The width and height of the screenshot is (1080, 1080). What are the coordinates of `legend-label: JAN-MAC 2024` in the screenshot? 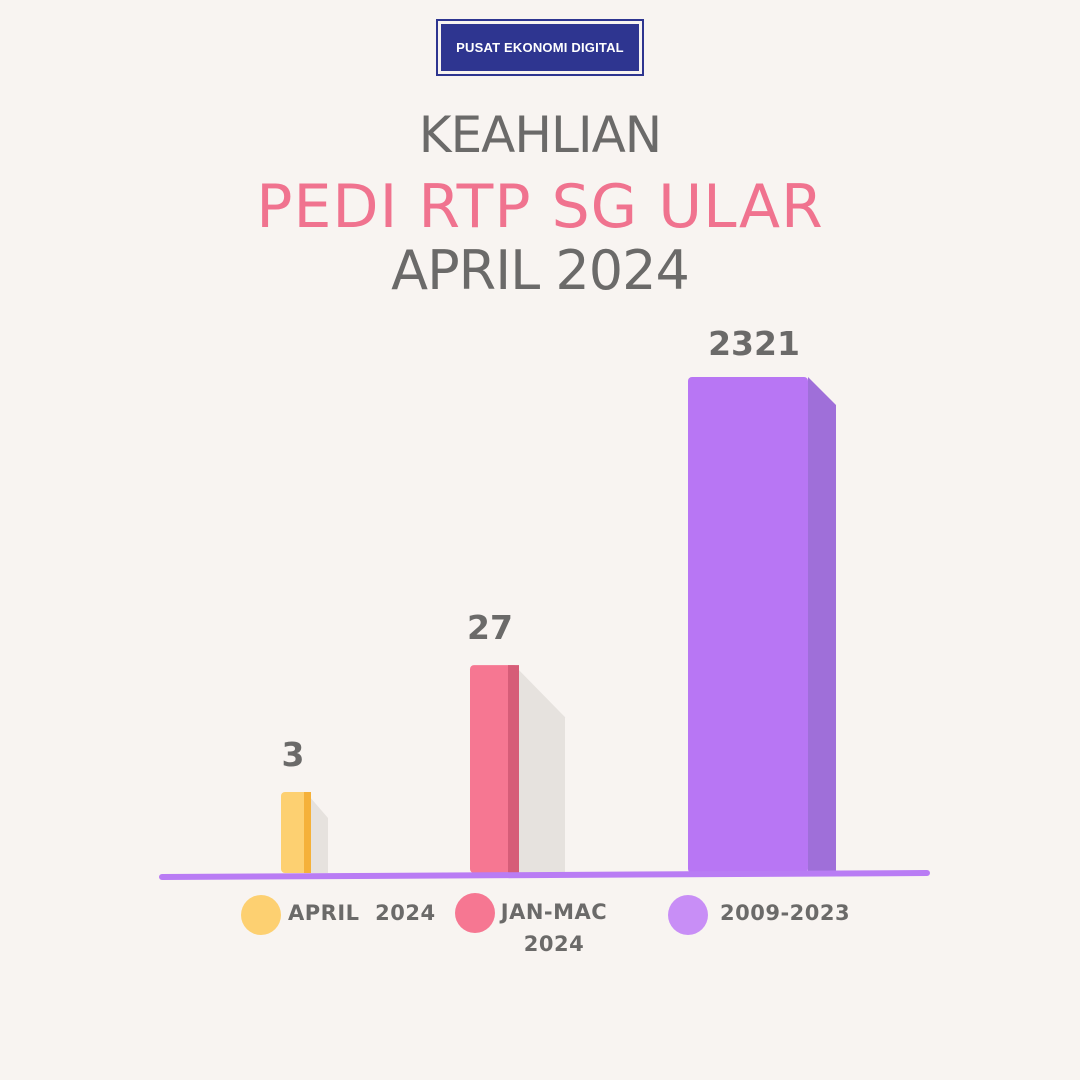 It's located at (554, 928).